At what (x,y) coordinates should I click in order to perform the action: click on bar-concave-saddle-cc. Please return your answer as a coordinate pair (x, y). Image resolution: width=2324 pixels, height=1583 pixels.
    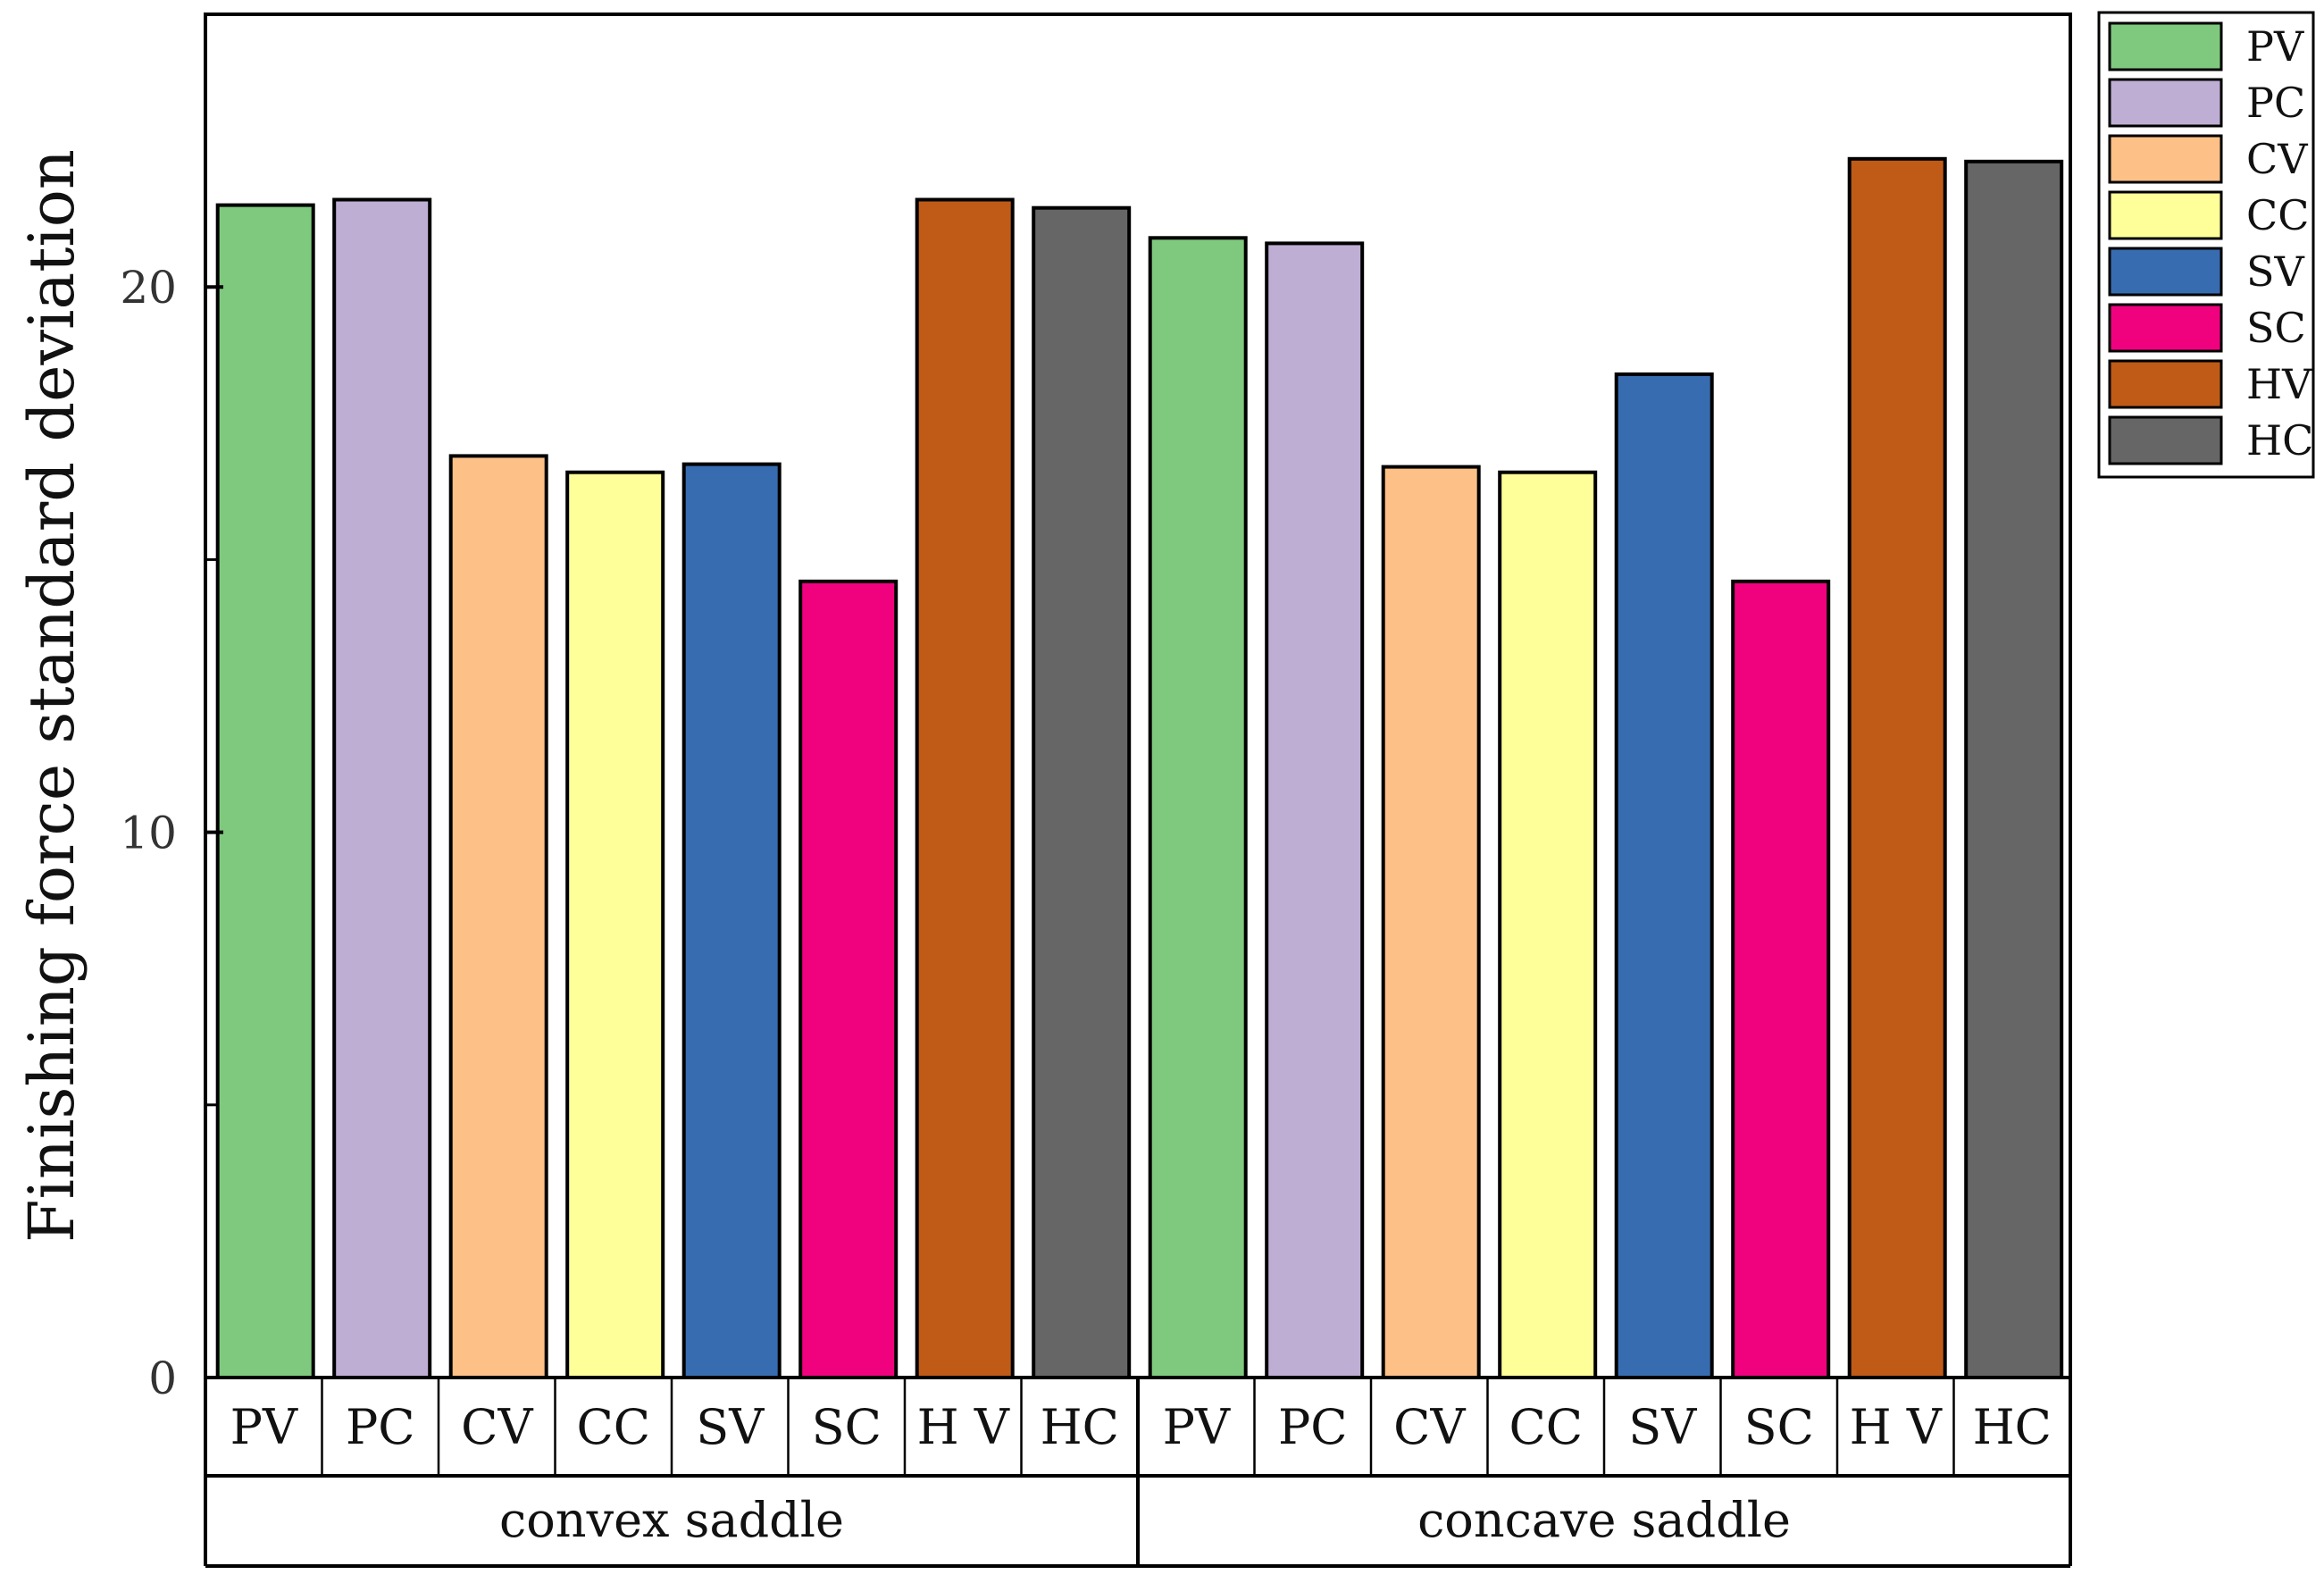
    Looking at the image, I should click on (1548, 924).